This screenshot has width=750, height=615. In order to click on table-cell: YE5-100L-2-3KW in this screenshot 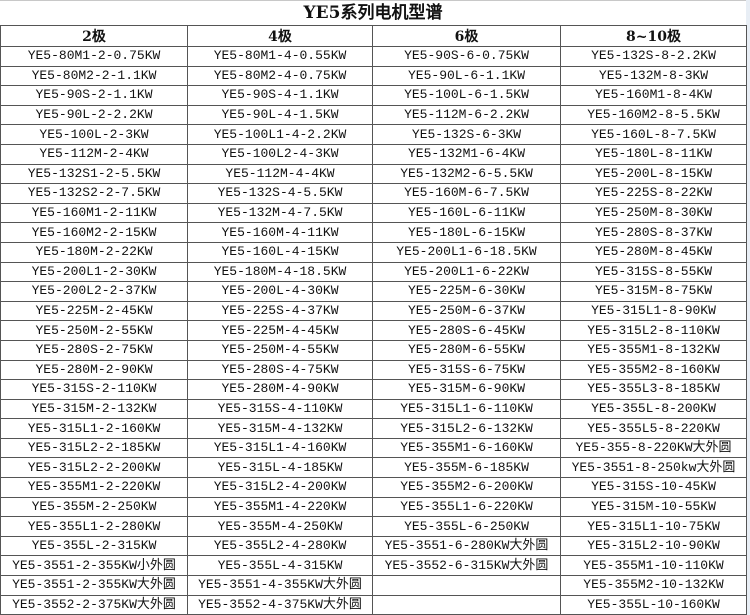, I will do `click(94, 134)`.